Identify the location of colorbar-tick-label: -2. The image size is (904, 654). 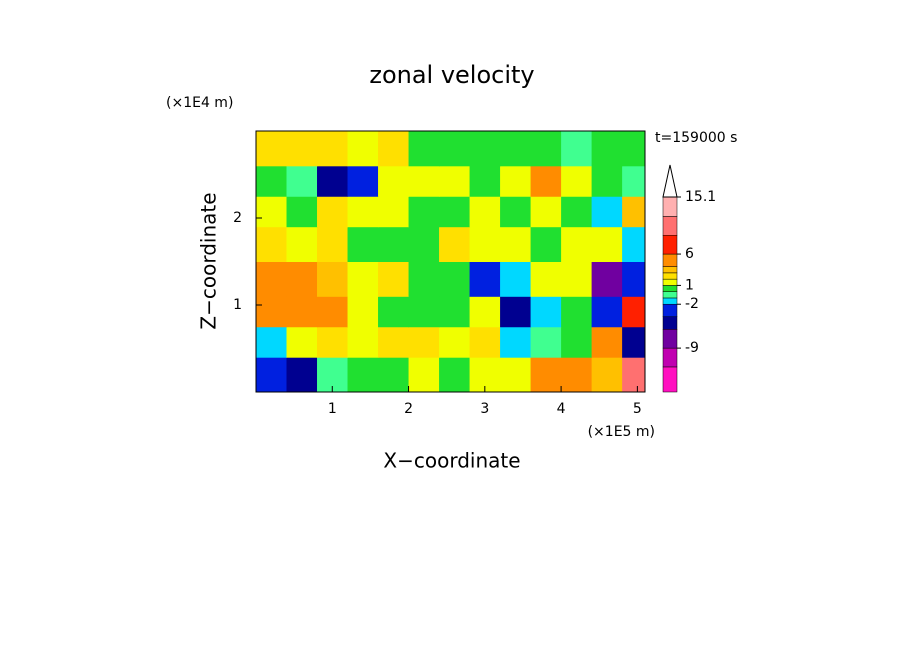
(692, 304).